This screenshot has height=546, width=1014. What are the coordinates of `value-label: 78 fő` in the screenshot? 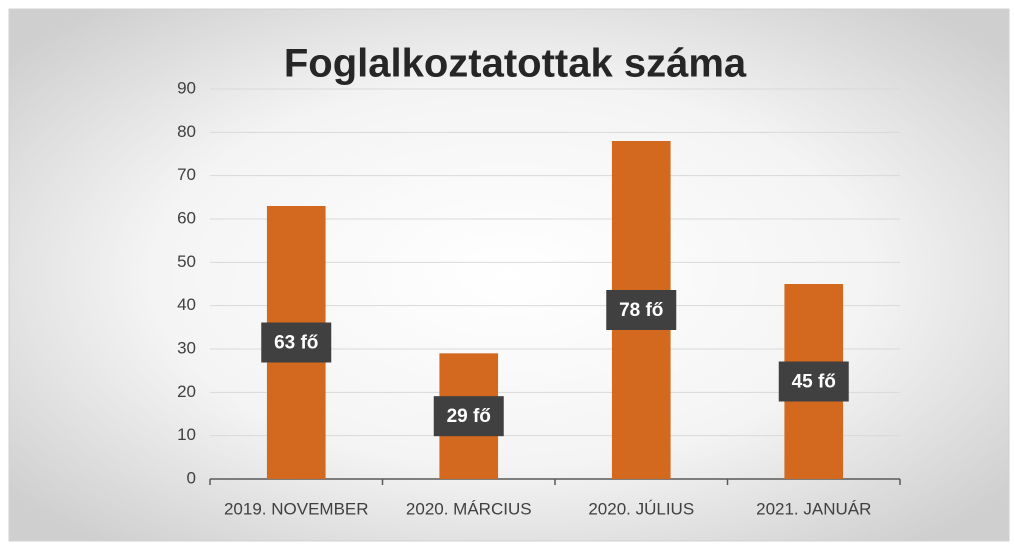 It's located at (641, 310).